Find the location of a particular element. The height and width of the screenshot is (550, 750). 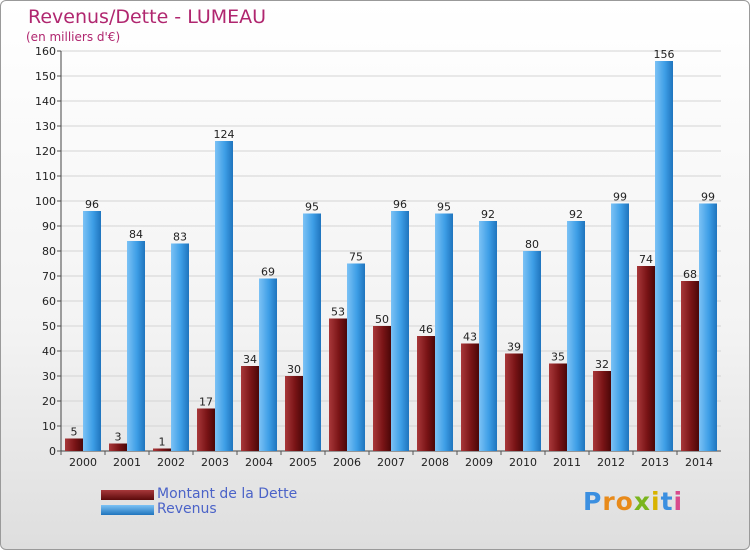

x-tick-label: 2000 is located at coordinates (83, 462).